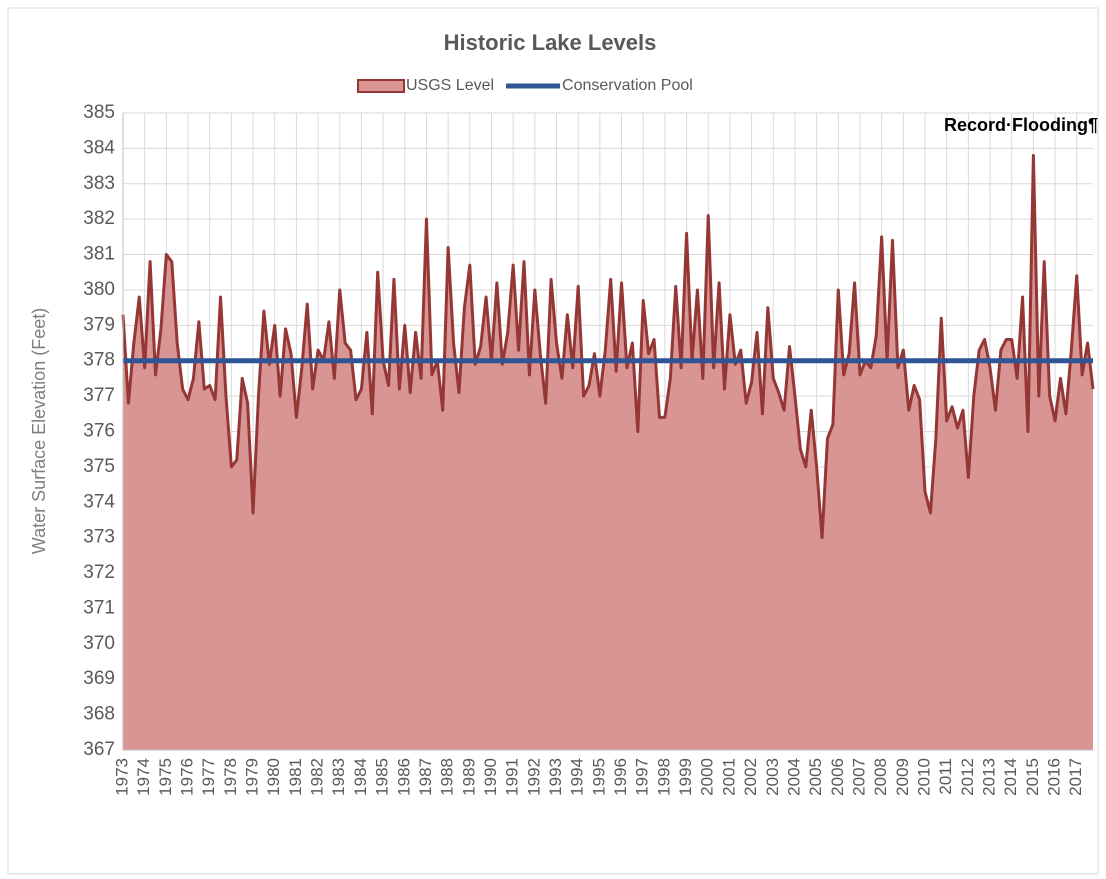 This screenshot has width=1106, height=879. I want to click on legend-swatch, so click(381, 86).